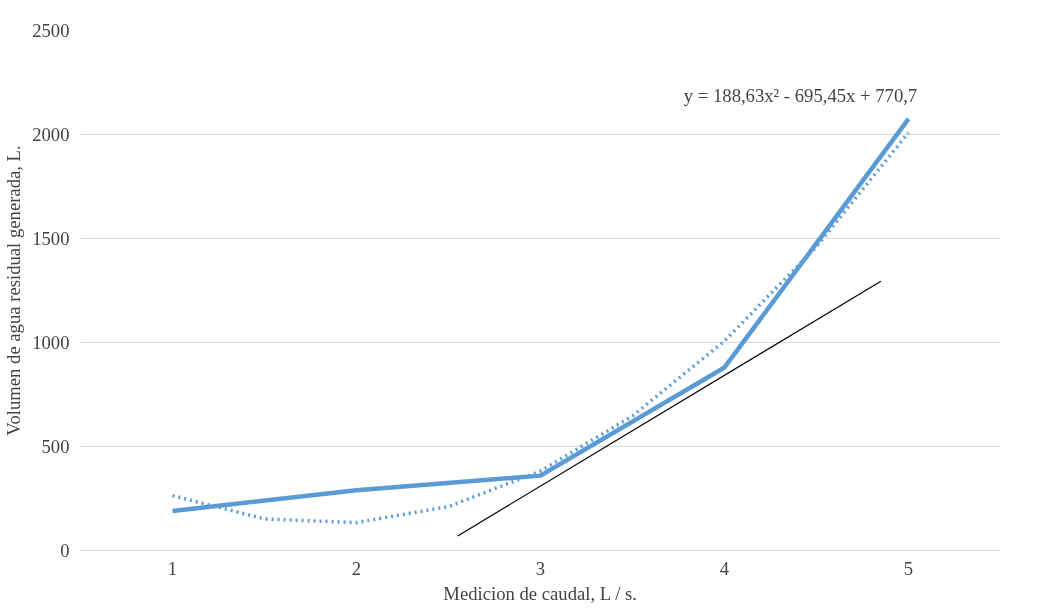  What do you see at coordinates (51, 30) in the screenshot?
I see `y-tick-label: 2500` at bounding box center [51, 30].